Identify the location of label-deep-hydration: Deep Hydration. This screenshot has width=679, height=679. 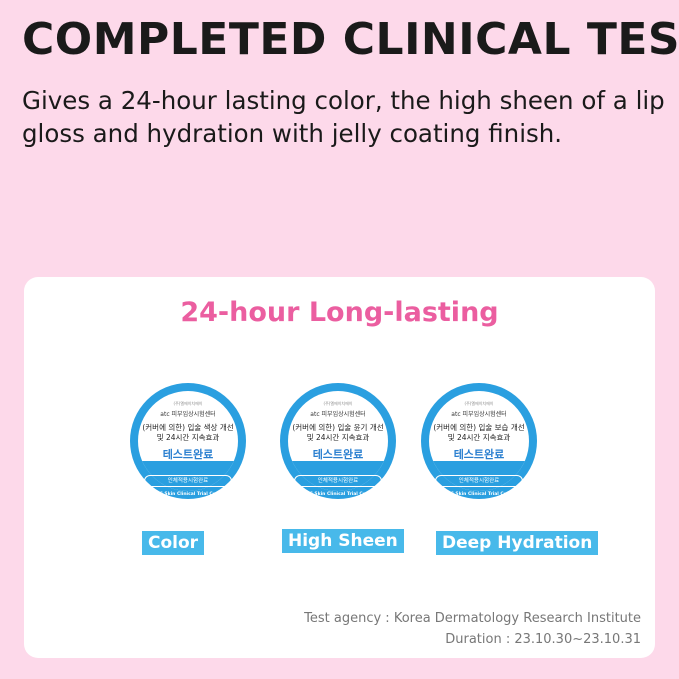
(517, 543).